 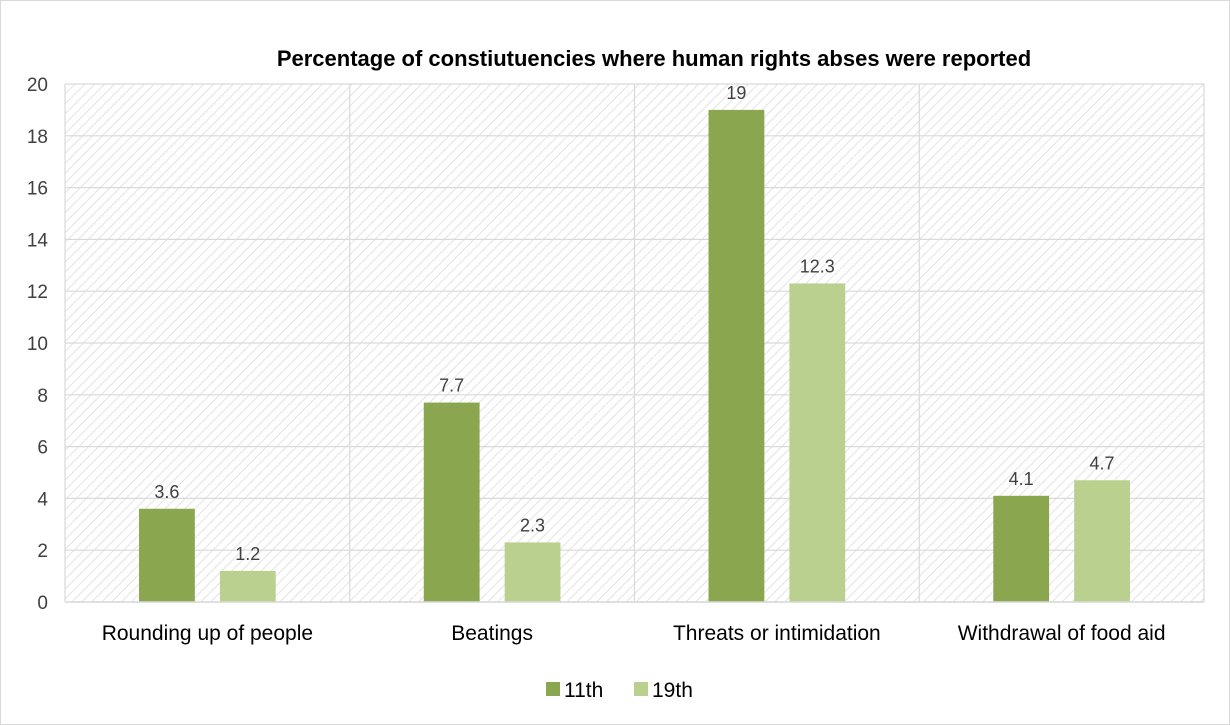 I want to click on x-tick-label: Threats or intimidation, so click(x=777, y=633).